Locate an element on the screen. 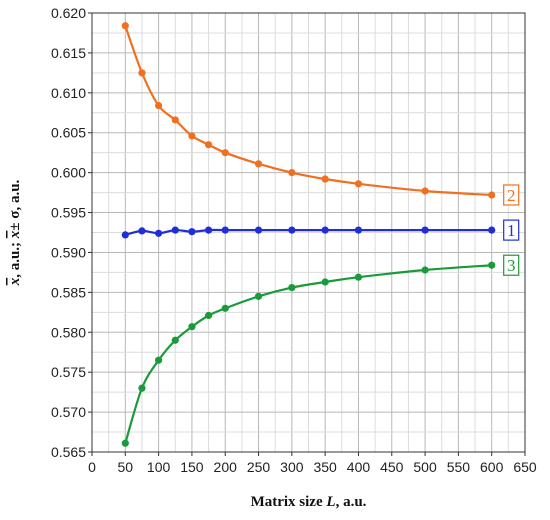 This screenshot has width=550, height=520. x-tick-label: 250 is located at coordinates (259, 467).